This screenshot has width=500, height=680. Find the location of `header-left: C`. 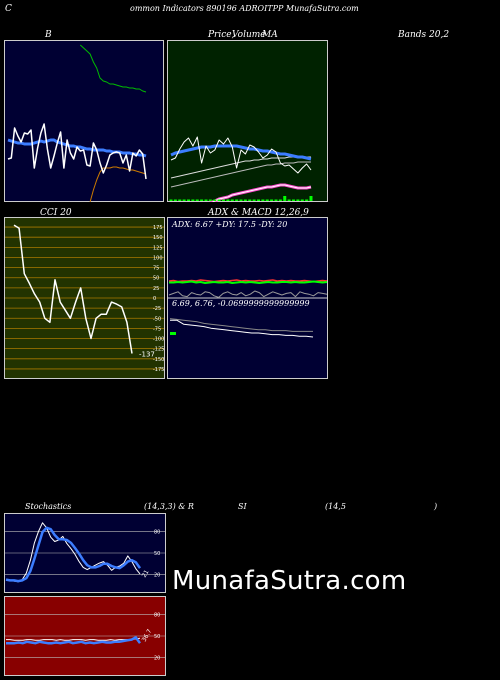

header-left: C is located at coordinates (8, 9).